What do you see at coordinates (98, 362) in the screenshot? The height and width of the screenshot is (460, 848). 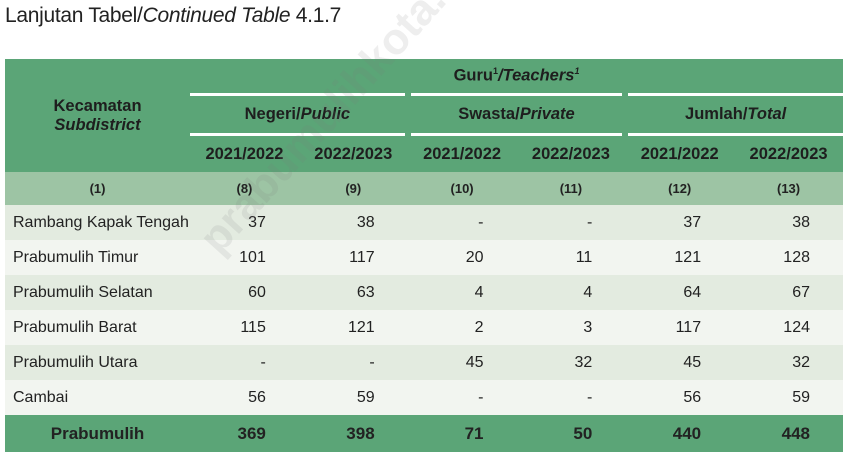 I see `subdistrict-name: Prabumulih Utara` at bounding box center [98, 362].